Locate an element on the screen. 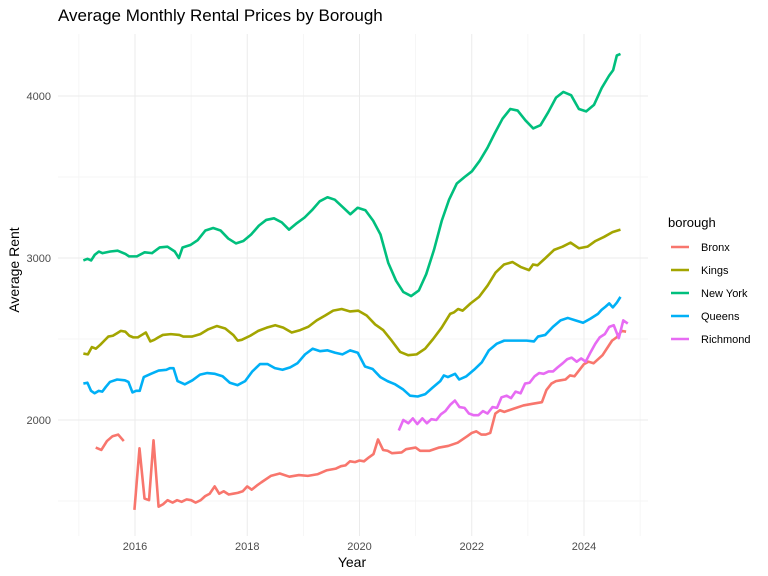  chart-title: Average Monthly Rental Prices by Borough is located at coordinates (220, 15).